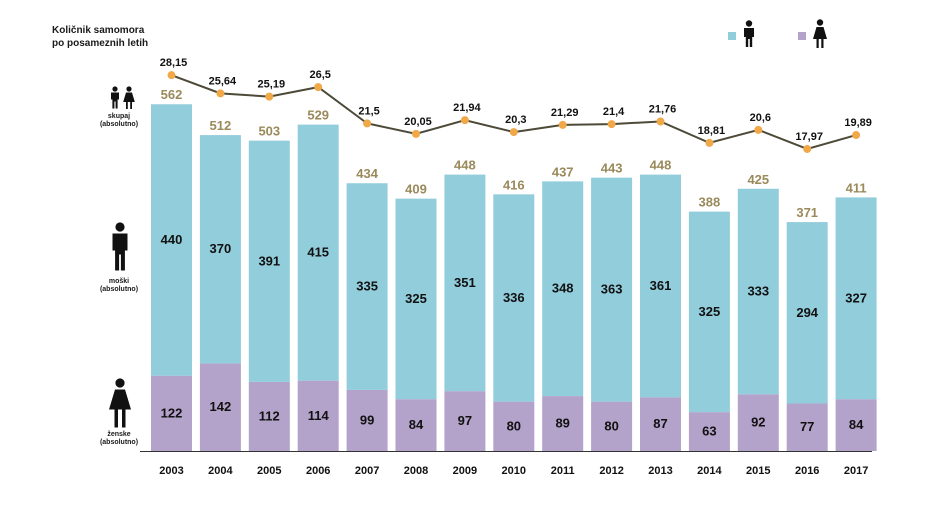 Image resolution: width=940 pixels, height=509 pixels. What do you see at coordinates (660, 424) in the screenshot?
I see `bar-women-2013` at bounding box center [660, 424].